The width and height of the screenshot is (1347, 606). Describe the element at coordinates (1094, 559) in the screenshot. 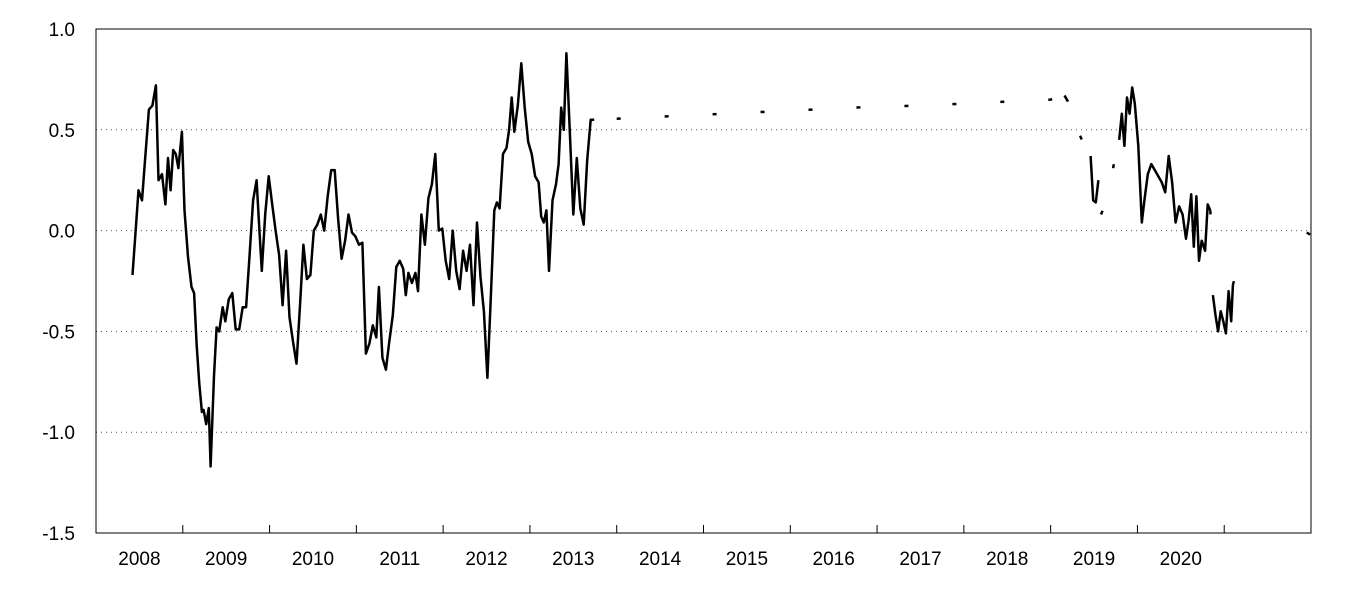

I see `x-tick-label-2019: 2019` at that location.